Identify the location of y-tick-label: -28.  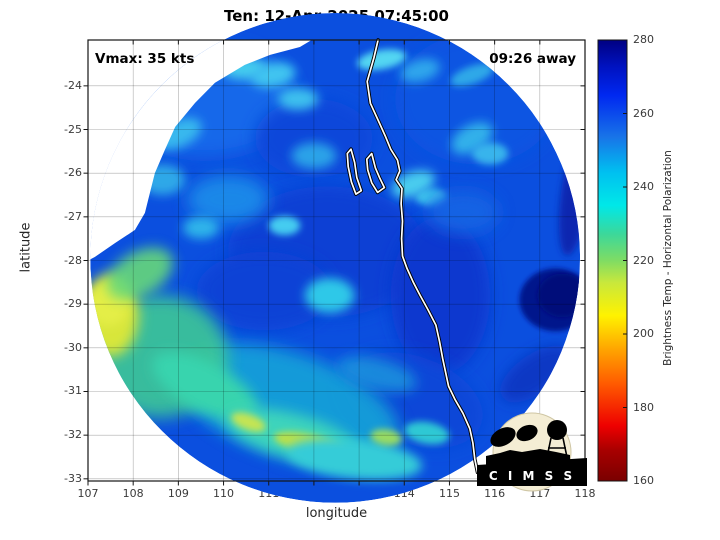
(73, 260).